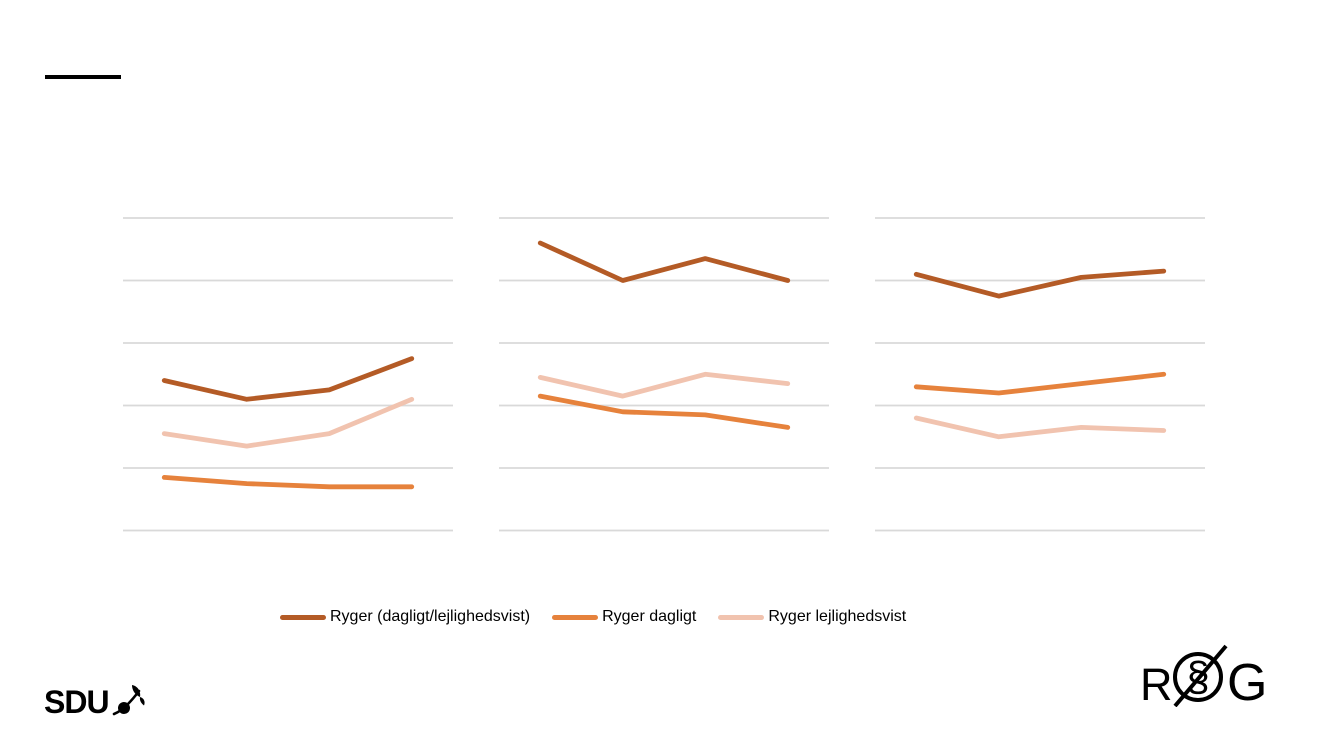 The height and width of the screenshot is (750, 1333). I want to click on legend-label-occasional: Ryger lejlighedsvist, so click(837, 616).